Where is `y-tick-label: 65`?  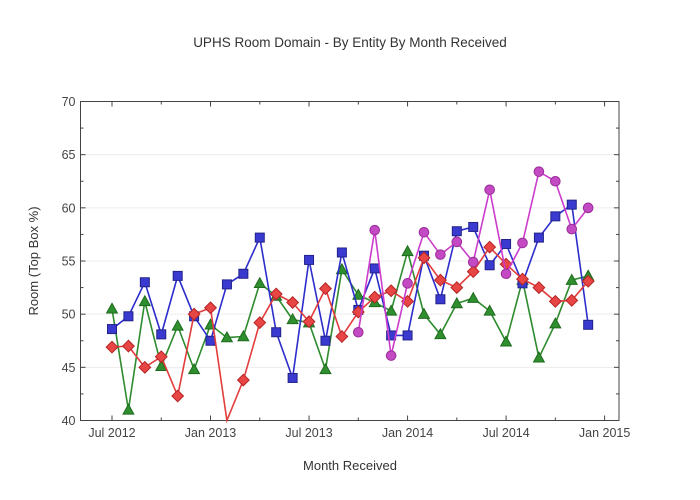
y-tick-label: 65 is located at coordinates (69, 155).